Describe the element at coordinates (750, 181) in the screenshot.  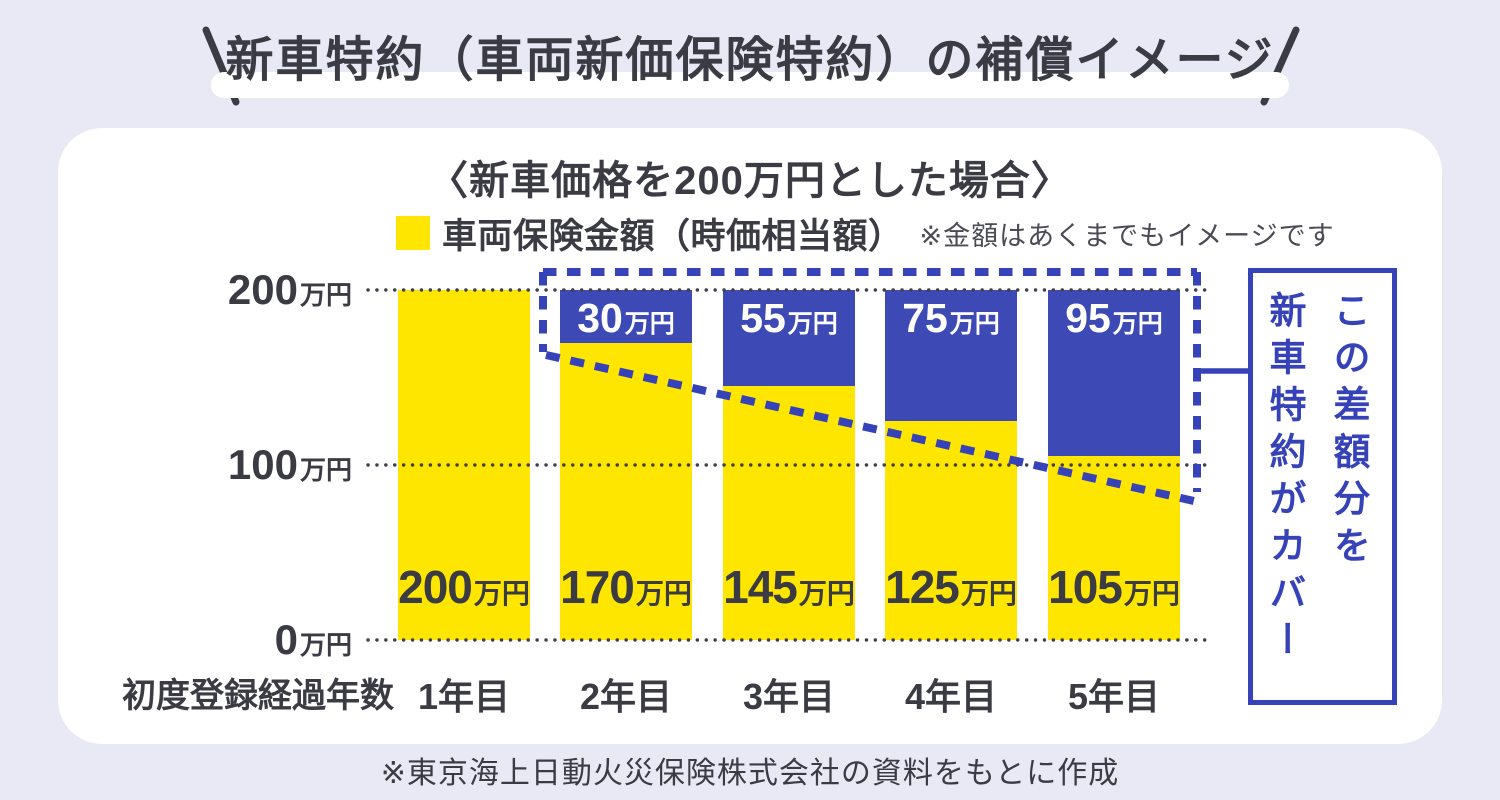
I see `chart-subtitle: 〈新車価格を200万円とした場合〉` at that location.